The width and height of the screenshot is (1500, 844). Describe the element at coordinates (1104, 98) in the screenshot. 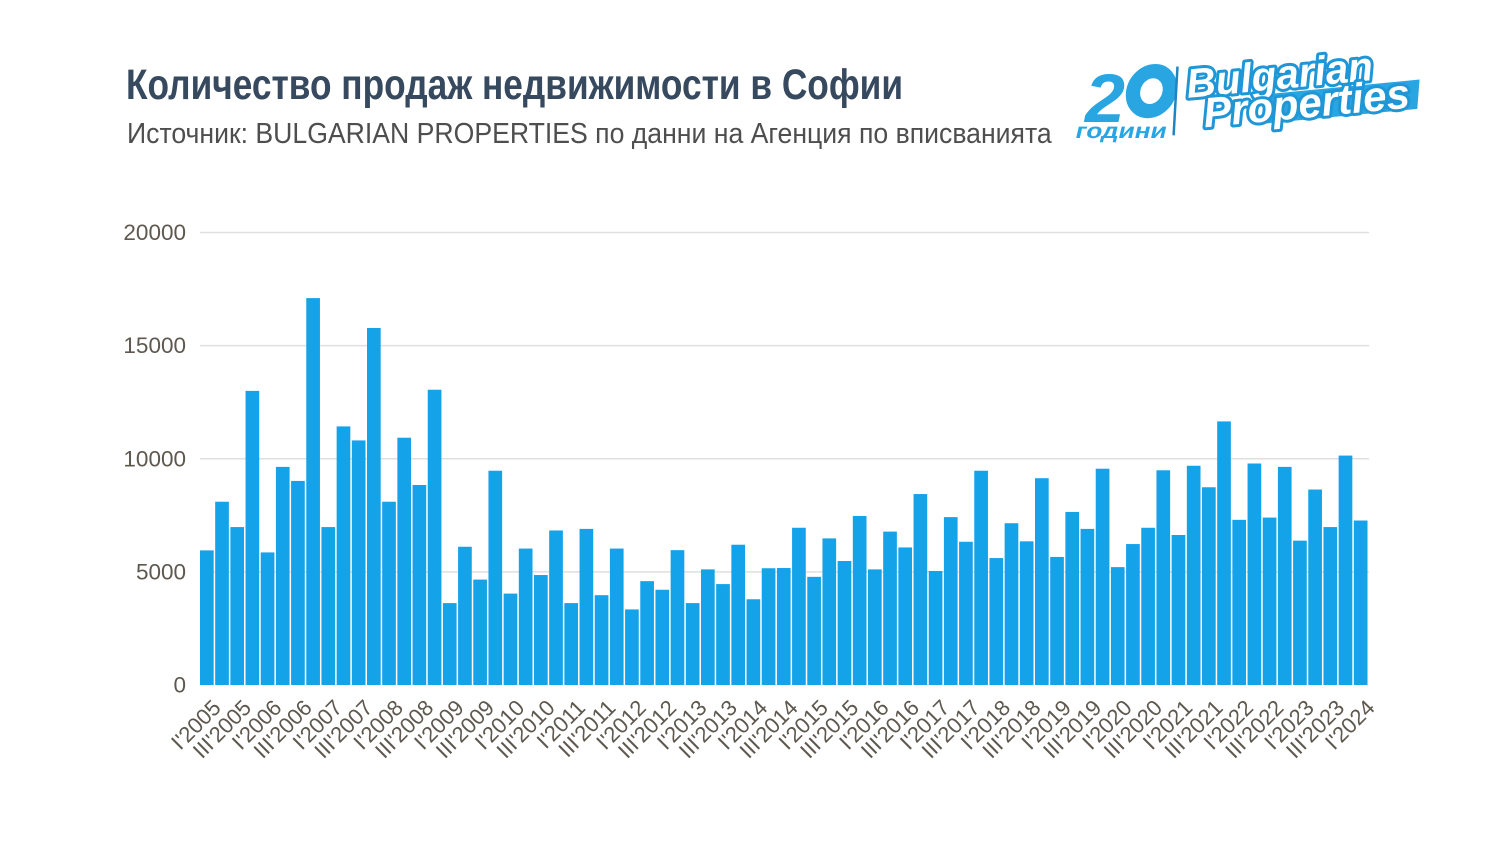

I see `svg-text: 2` at that location.